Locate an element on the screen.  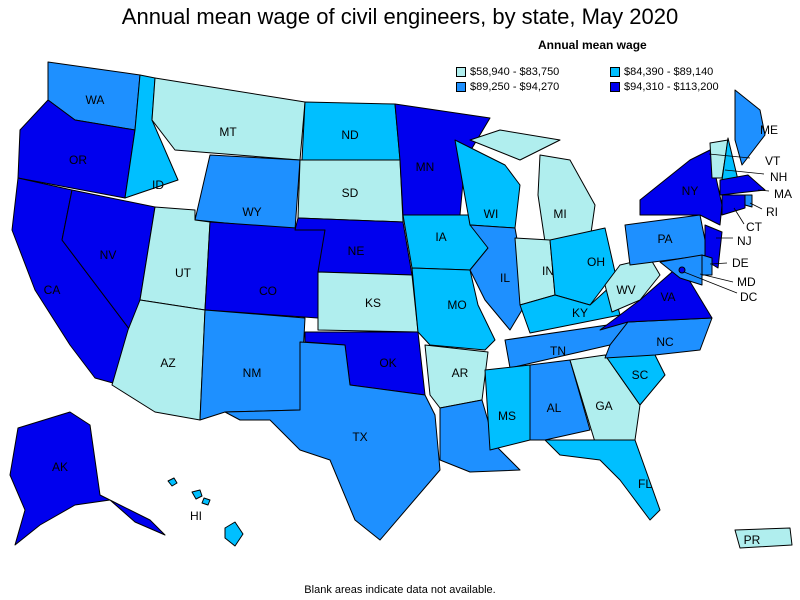
state-label-nc: NC is located at coordinates (665, 342).